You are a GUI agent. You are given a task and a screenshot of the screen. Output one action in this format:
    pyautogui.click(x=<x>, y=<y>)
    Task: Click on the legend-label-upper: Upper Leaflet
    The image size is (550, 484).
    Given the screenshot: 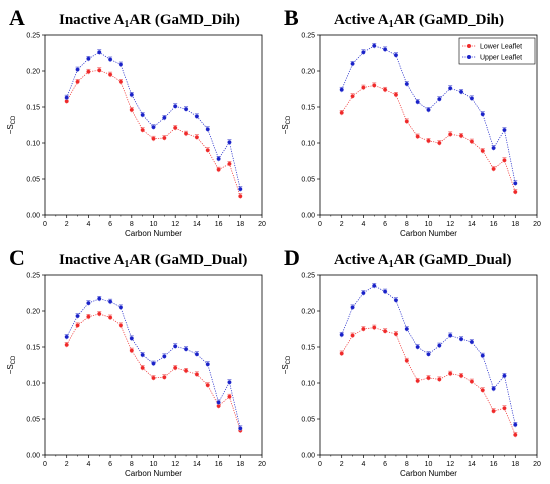 What is the action you would take?
    pyautogui.click(x=501, y=58)
    